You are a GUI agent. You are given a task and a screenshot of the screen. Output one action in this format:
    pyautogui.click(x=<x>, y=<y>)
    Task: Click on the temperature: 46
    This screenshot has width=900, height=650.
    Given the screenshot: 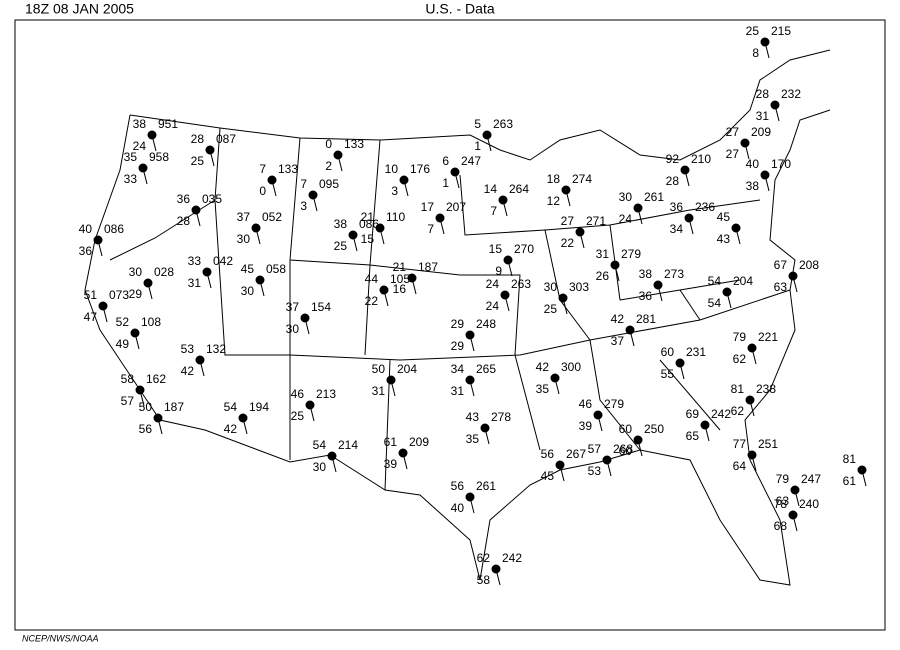 What is the action you would take?
    pyautogui.click(x=586, y=404)
    